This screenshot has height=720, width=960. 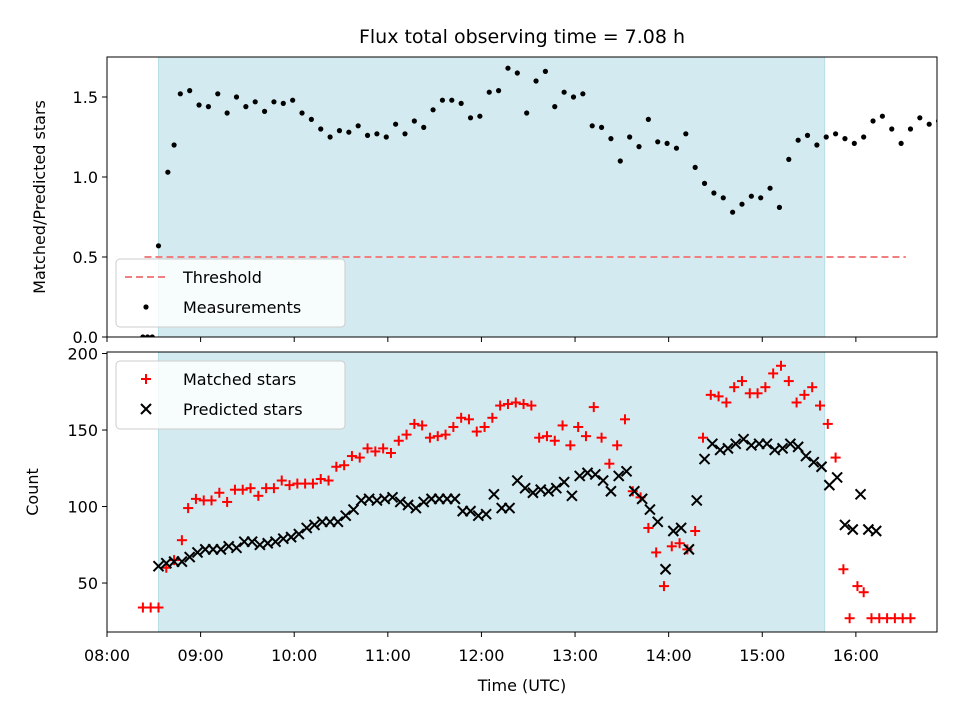 What do you see at coordinates (201, 655) in the screenshot?
I see `bottom-x-tick-label: 09:00` at bounding box center [201, 655].